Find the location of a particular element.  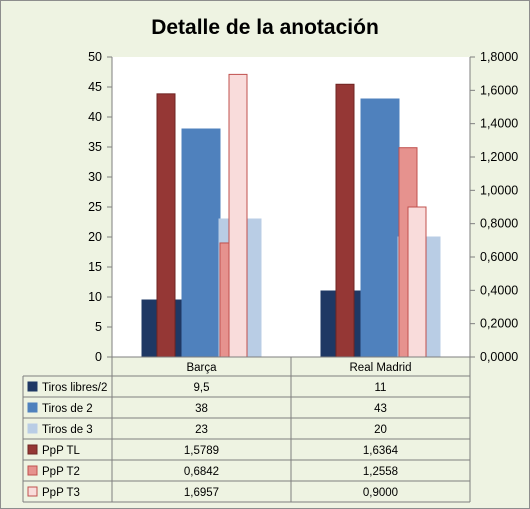

legend-label: Tiros de 3 is located at coordinates (67, 430).